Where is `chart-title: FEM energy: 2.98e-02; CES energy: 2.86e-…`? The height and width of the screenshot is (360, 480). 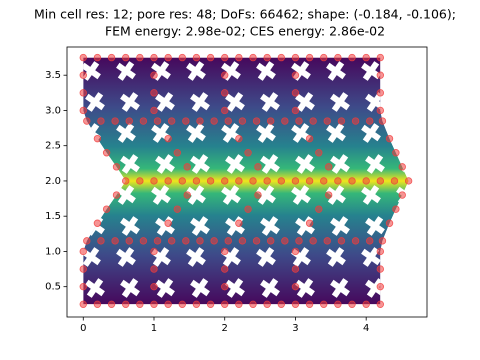 chart-title: FEM energy: 2.98e-02; CES energy: 2.86e-… is located at coordinates (245, 31).